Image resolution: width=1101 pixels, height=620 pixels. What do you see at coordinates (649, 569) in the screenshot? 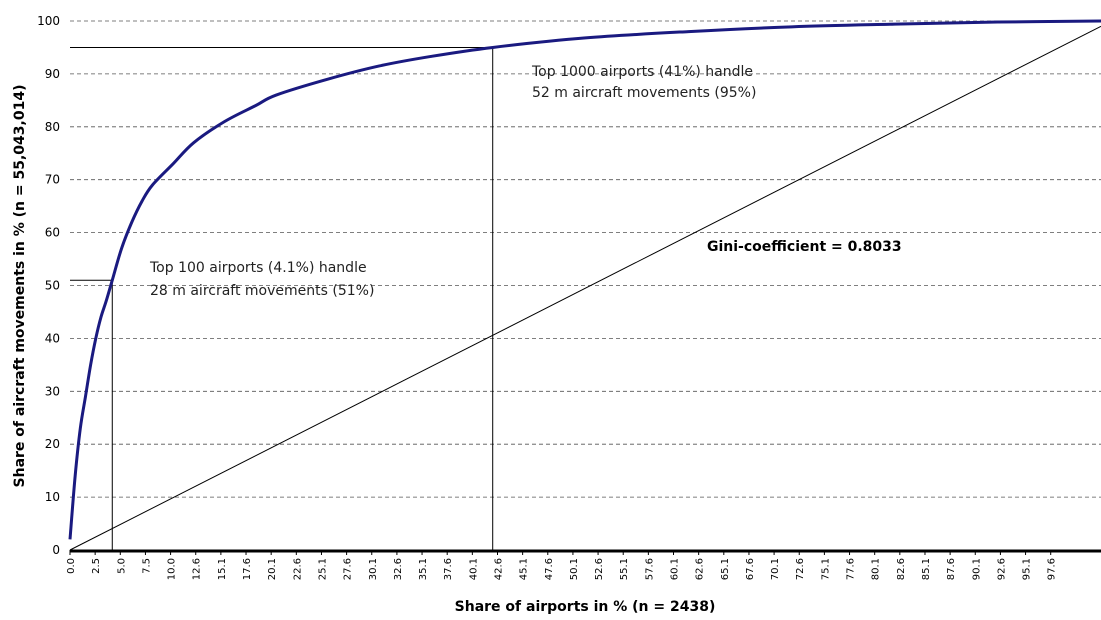
I see `x-tick-label: 57.6` at bounding box center [649, 569].